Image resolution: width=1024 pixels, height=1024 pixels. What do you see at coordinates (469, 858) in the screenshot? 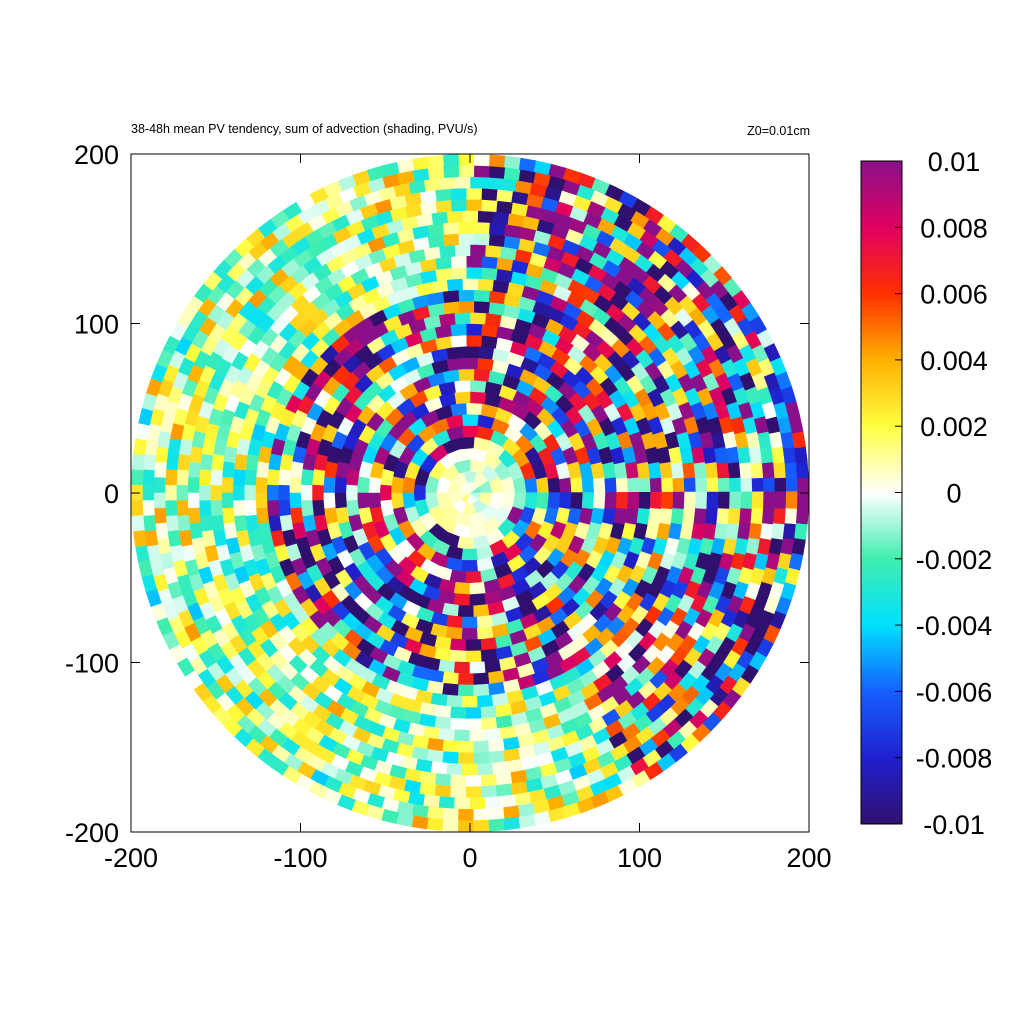
I see `x-tick-label: 0` at bounding box center [469, 858].